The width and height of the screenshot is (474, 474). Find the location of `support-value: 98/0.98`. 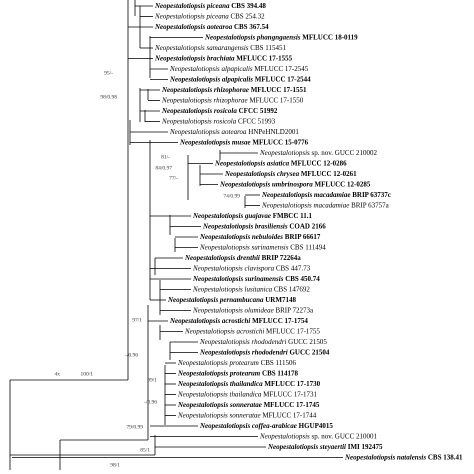

support-value: 98/0.98 is located at coordinates (108, 97).